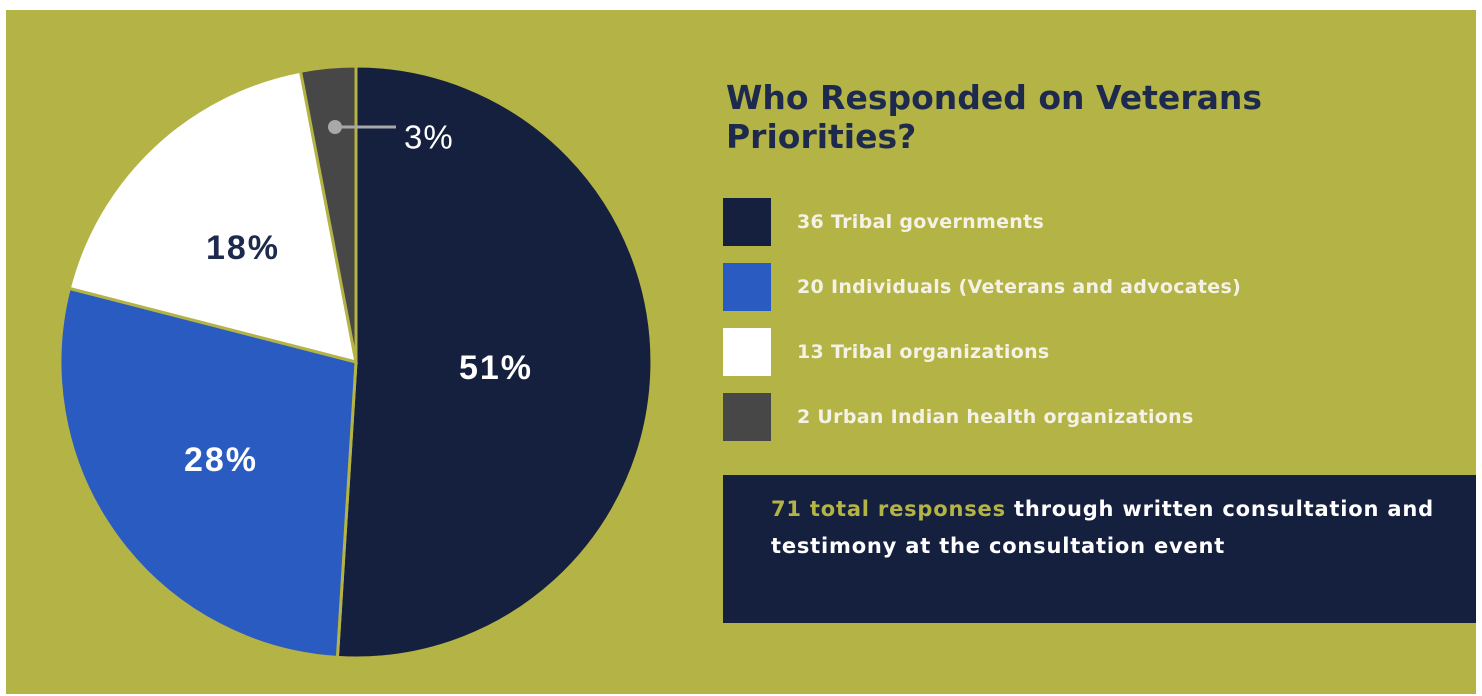 This screenshot has height=696, width=1482. Describe the element at coordinates (995, 417) in the screenshot. I see `legend-label: 2 Urban Indian health organizations` at that location.